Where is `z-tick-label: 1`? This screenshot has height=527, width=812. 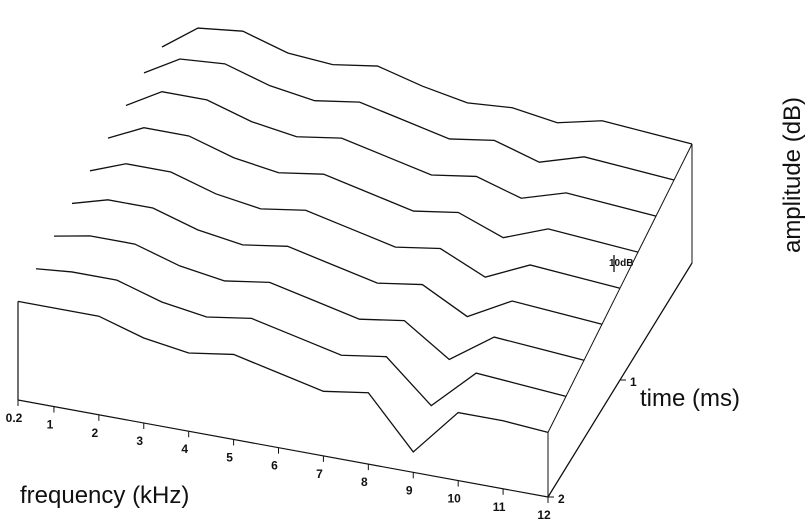 z-tick-label: 1 is located at coordinates (633, 382).